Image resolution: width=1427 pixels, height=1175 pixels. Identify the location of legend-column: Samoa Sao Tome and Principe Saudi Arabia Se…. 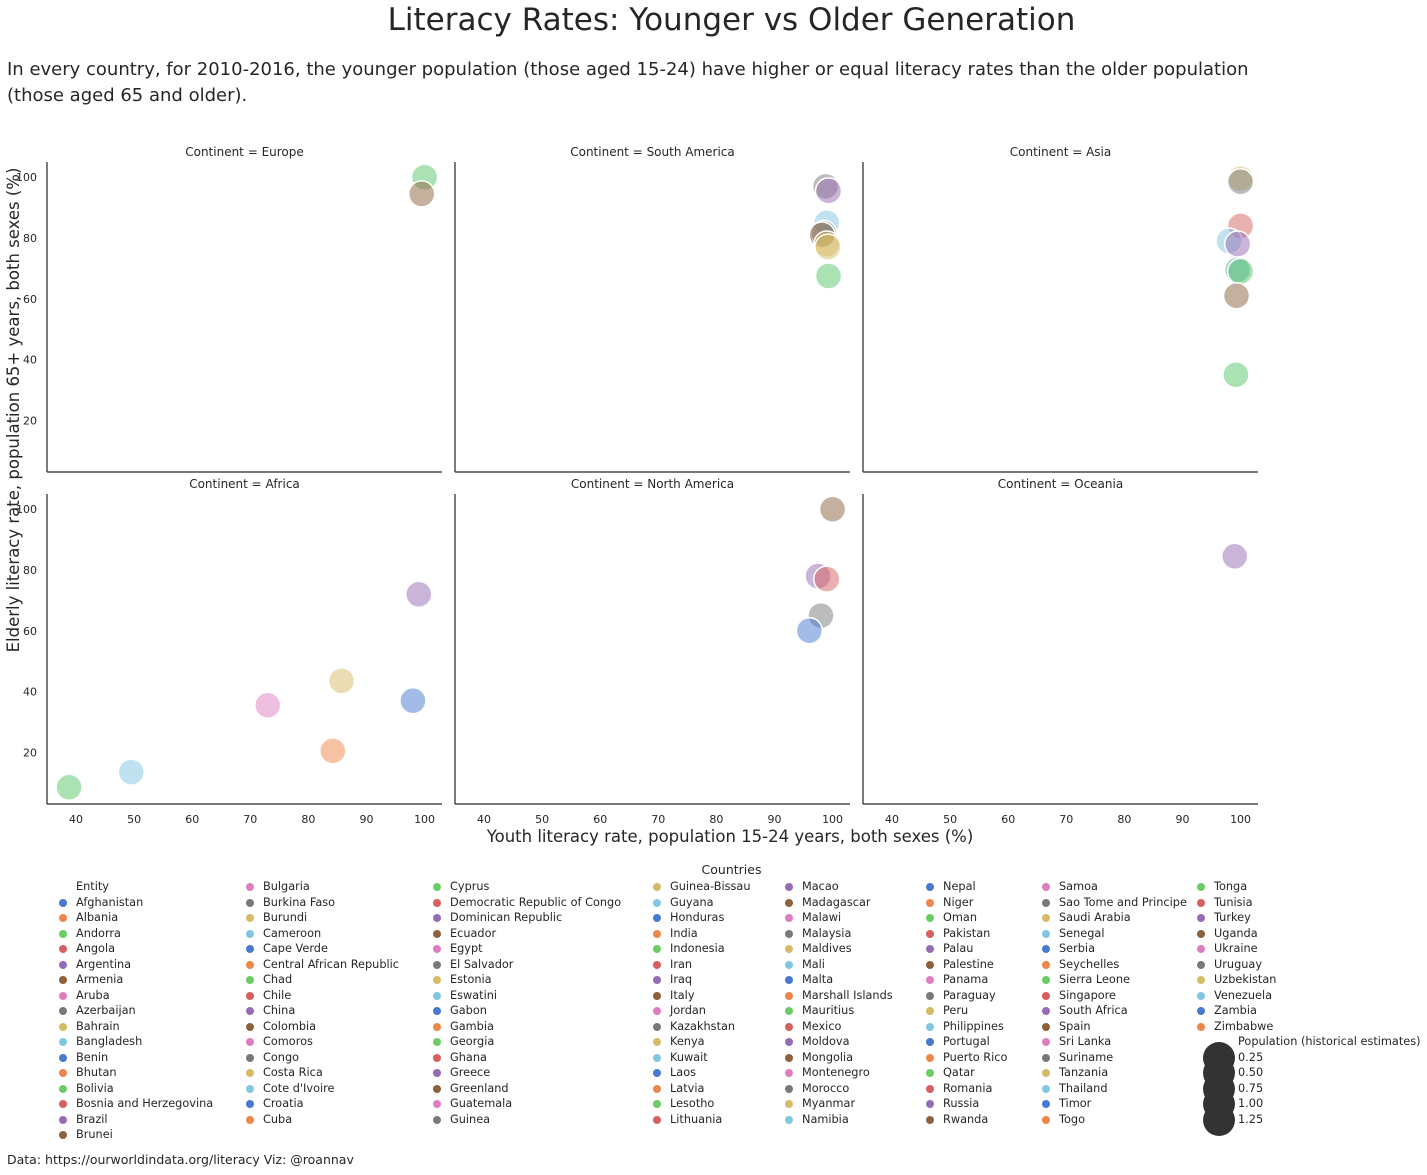
(1151, 1003).